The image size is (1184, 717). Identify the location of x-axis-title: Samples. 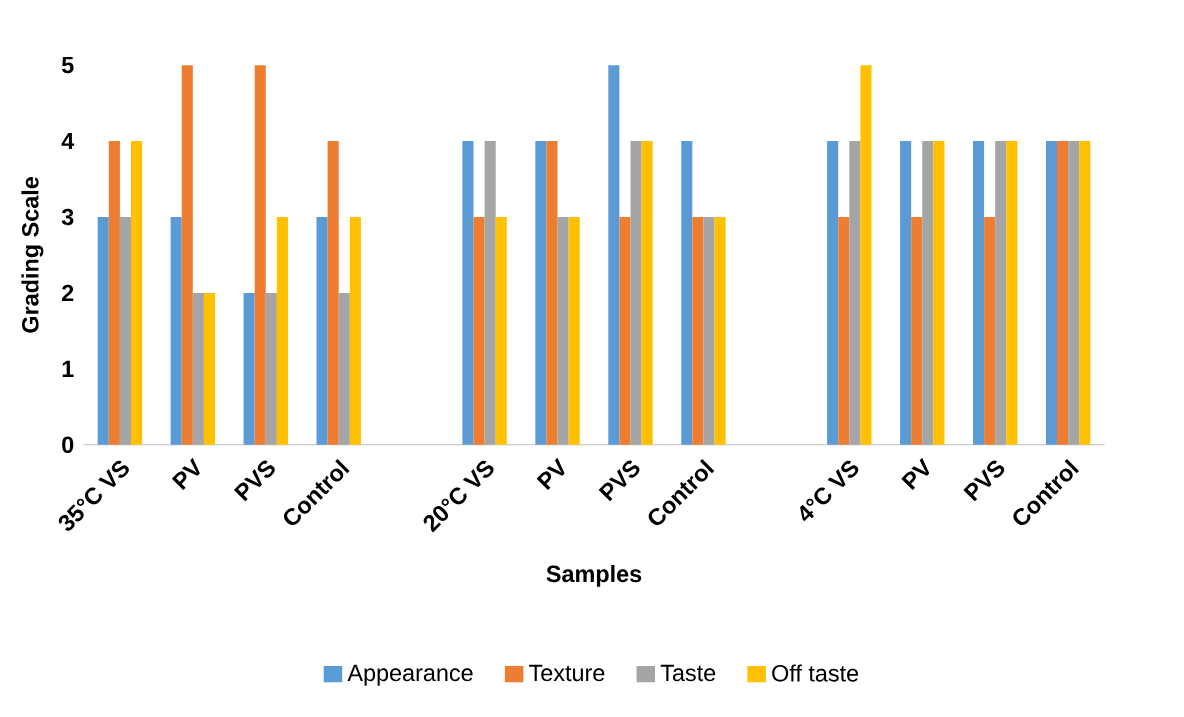
(594, 575).